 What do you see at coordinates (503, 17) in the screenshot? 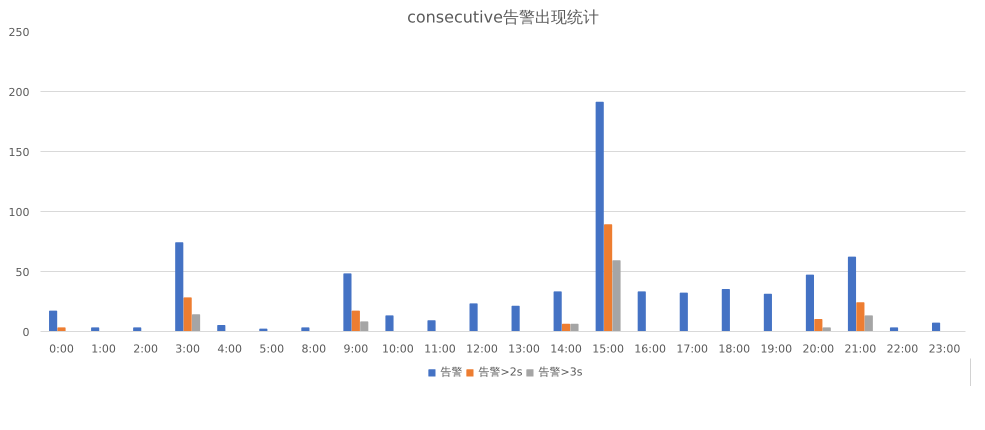
I see `chart-title: consecutive告警出现统计` at bounding box center [503, 17].